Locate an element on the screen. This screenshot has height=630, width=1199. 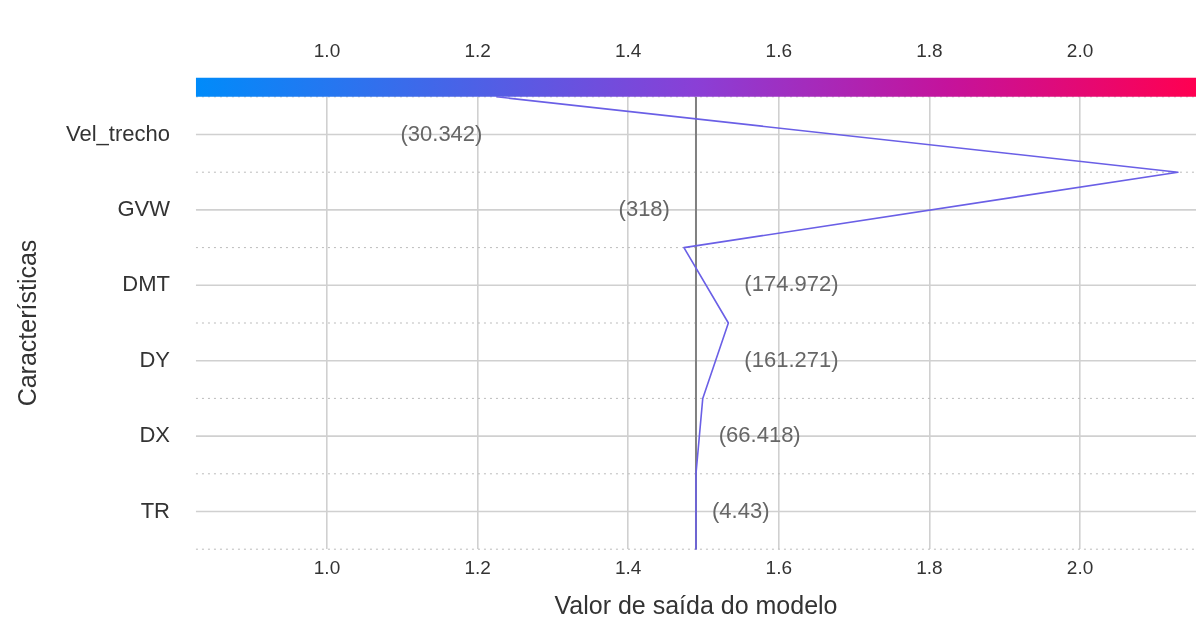
annotation: (4.43) is located at coordinates (740, 510).